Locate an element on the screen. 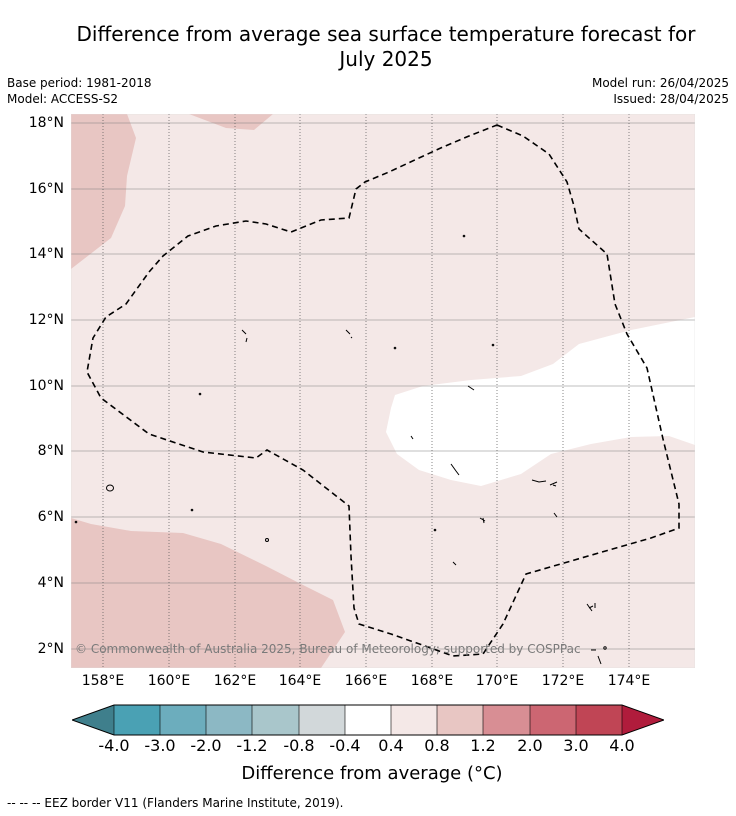 The image size is (736, 816). colorbar-tick: -2.0 is located at coordinates (206, 745).